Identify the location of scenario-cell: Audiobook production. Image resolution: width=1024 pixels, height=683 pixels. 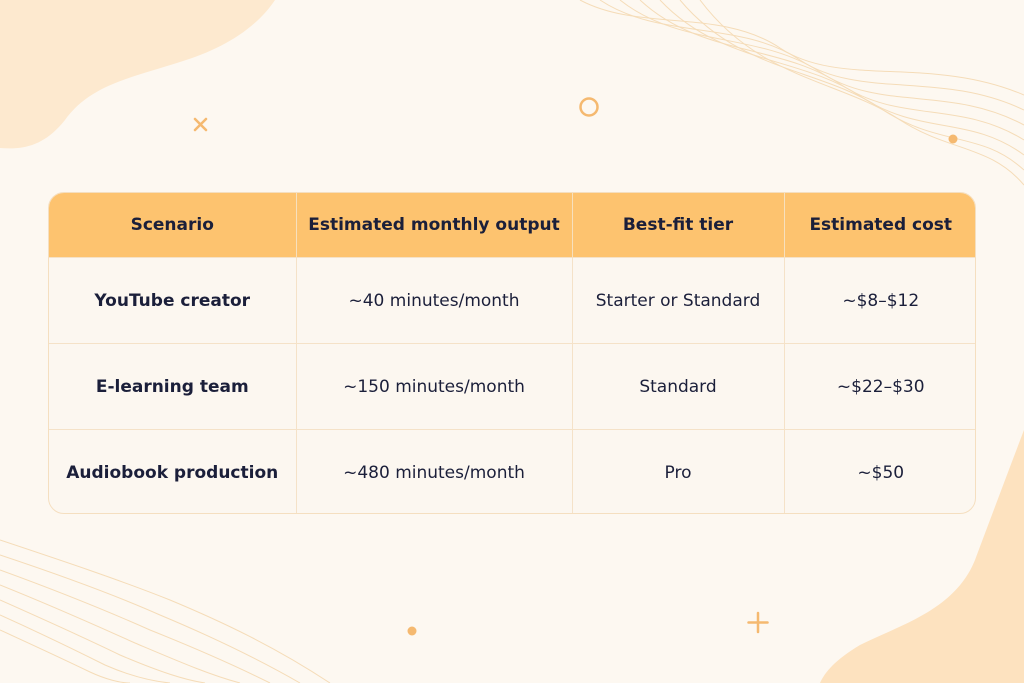
(173, 471).